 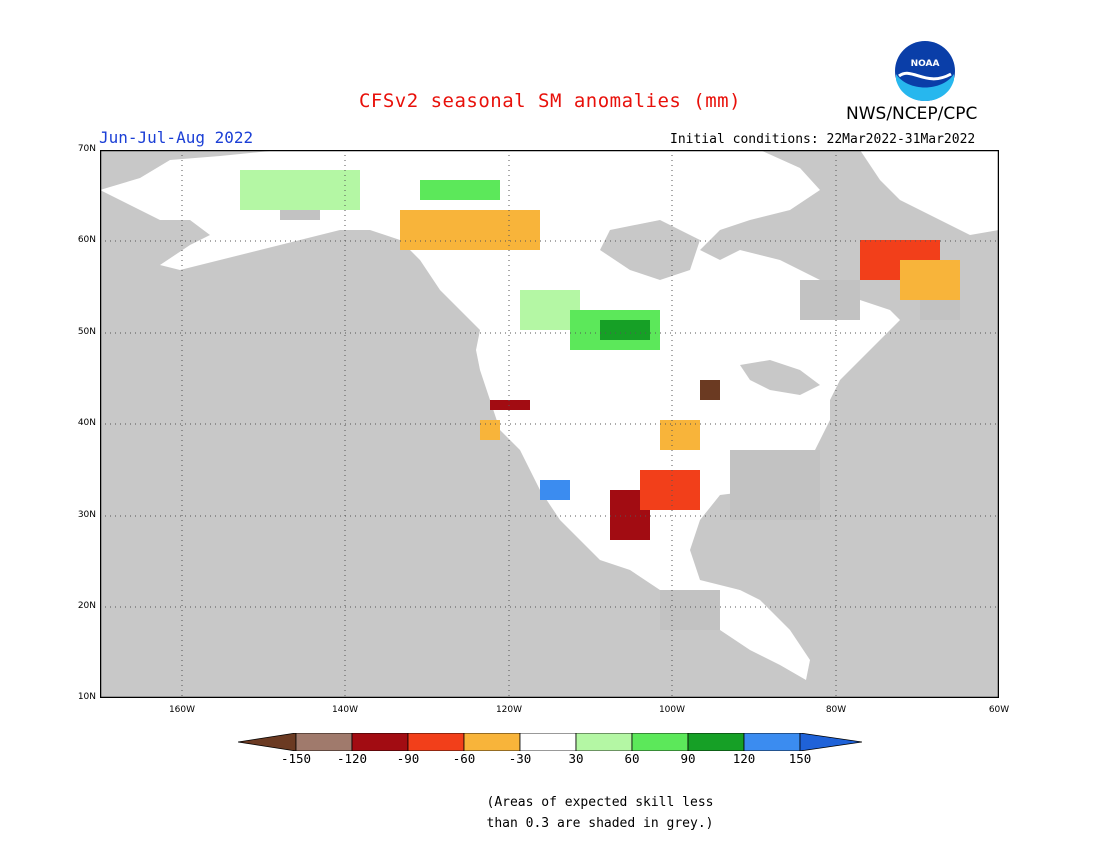 What do you see at coordinates (86, 515) in the screenshot?
I see `lat-tick-label: 30N` at bounding box center [86, 515].